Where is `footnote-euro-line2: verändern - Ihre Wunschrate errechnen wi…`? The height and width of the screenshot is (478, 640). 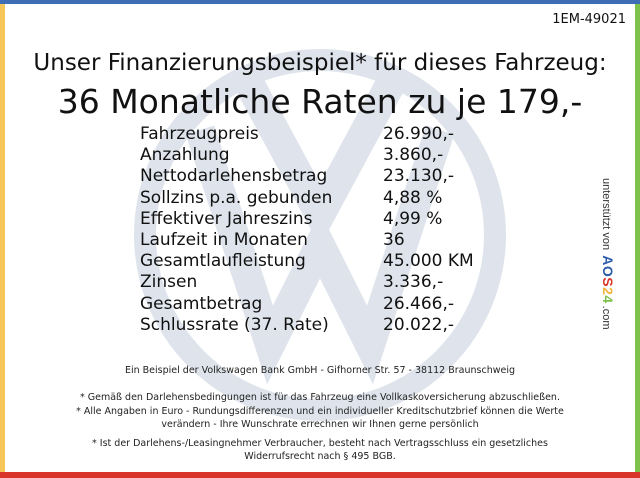
footnote-euro-line2: verändern - Ihre Wunschrate errechnen wi… is located at coordinates (320, 424).